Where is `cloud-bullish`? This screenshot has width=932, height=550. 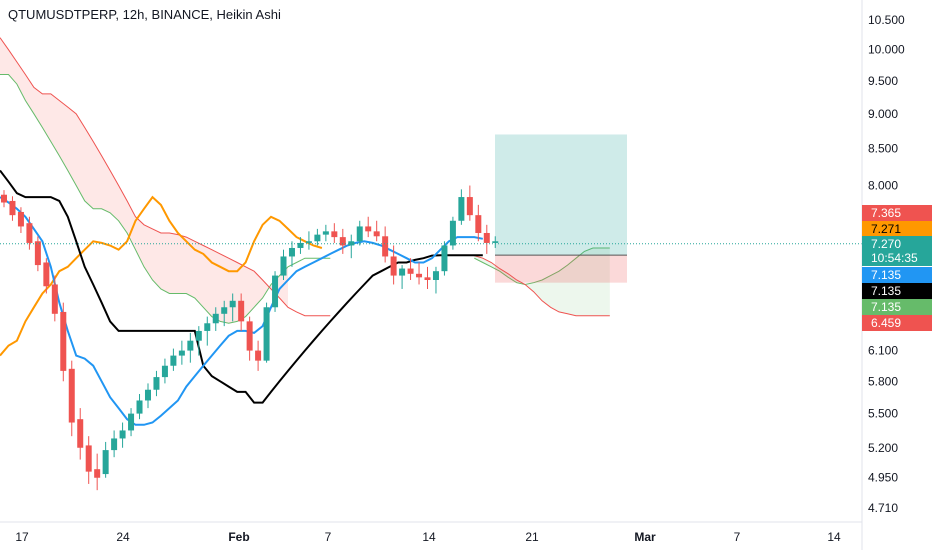
cloud-bullish is located at coordinates (542, 282).